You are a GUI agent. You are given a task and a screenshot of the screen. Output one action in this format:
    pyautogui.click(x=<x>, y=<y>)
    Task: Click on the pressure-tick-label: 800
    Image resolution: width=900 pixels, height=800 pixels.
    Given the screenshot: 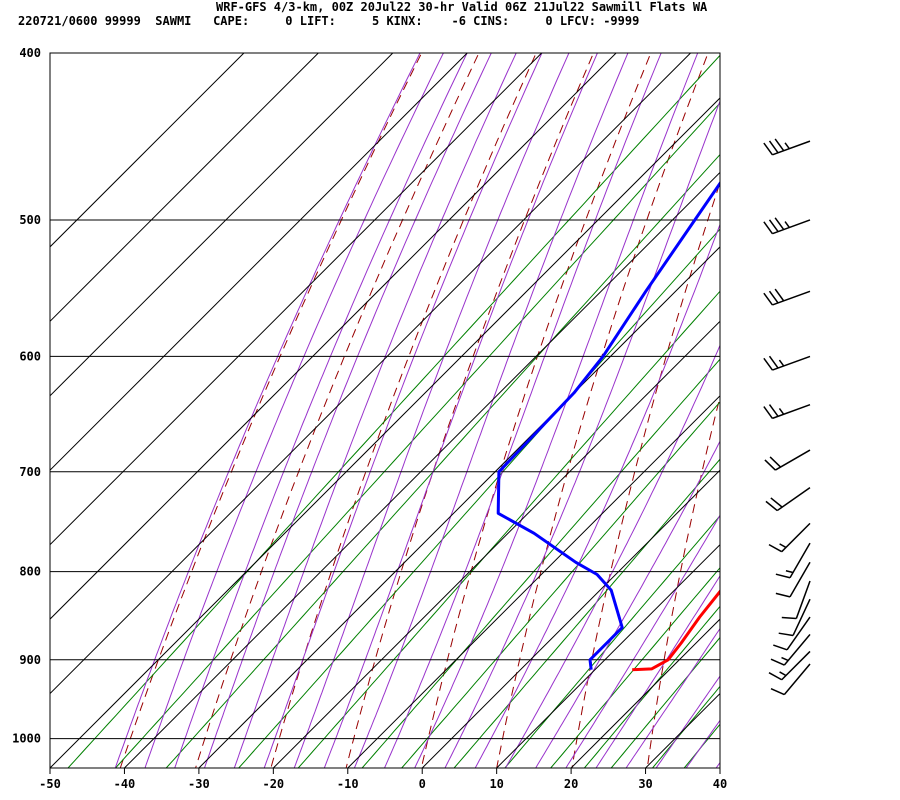 What is the action you would take?
    pyautogui.click(x=30, y=572)
    